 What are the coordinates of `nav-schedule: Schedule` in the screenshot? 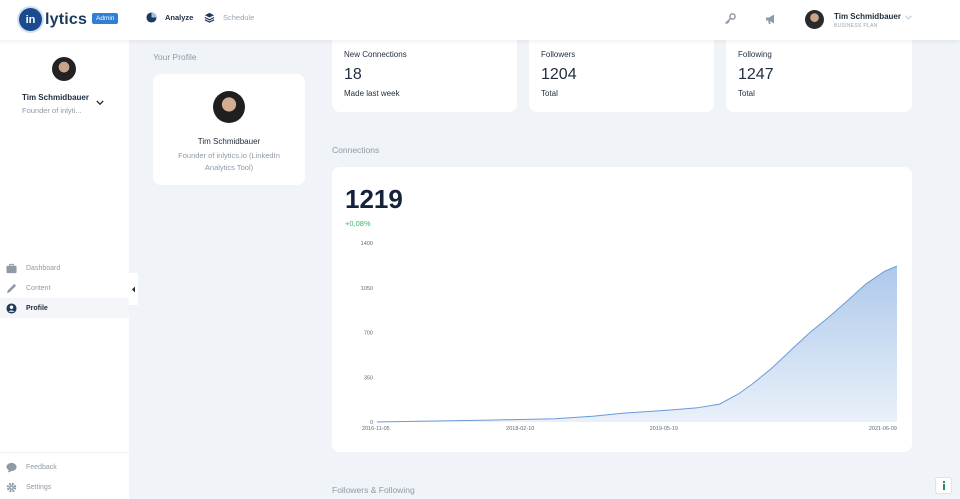 It's located at (229, 17).